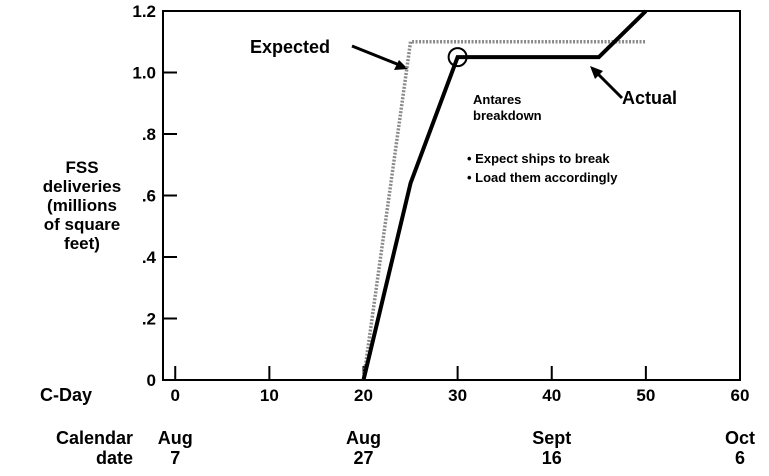 Image resolution: width=769 pixels, height=476 pixels. What do you see at coordinates (149, 196) in the screenshot?
I see `y-tick-label: .6` at bounding box center [149, 196].